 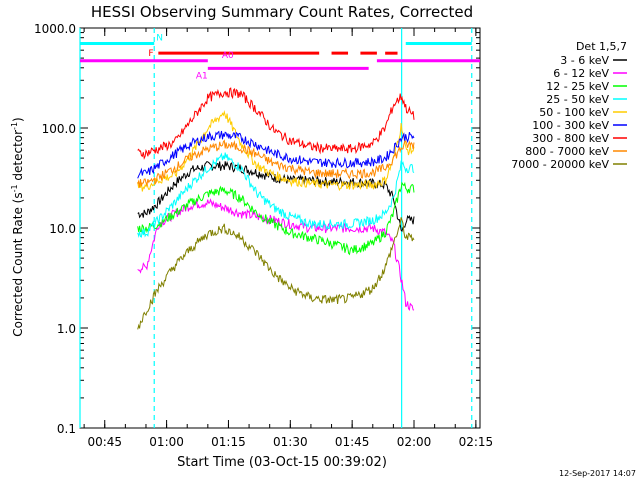 I want to click on x-tick-label: 01:45, so click(x=352, y=442).